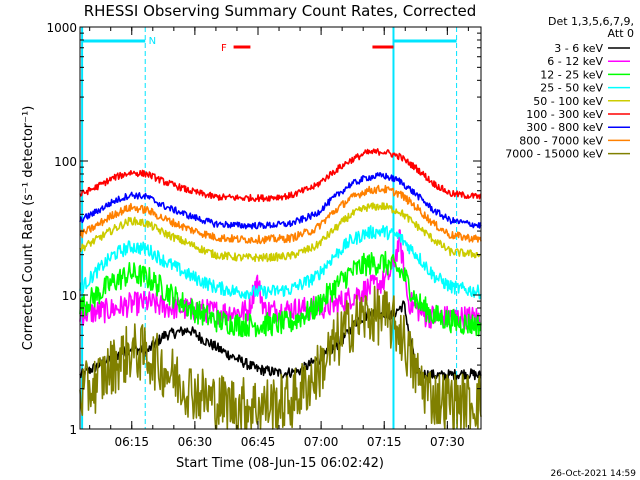 Image resolution: width=640 pixels, height=480 pixels. Describe the element at coordinates (564, 114) in the screenshot. I see `legend-label-5: 100 - 300 keV` at that location.